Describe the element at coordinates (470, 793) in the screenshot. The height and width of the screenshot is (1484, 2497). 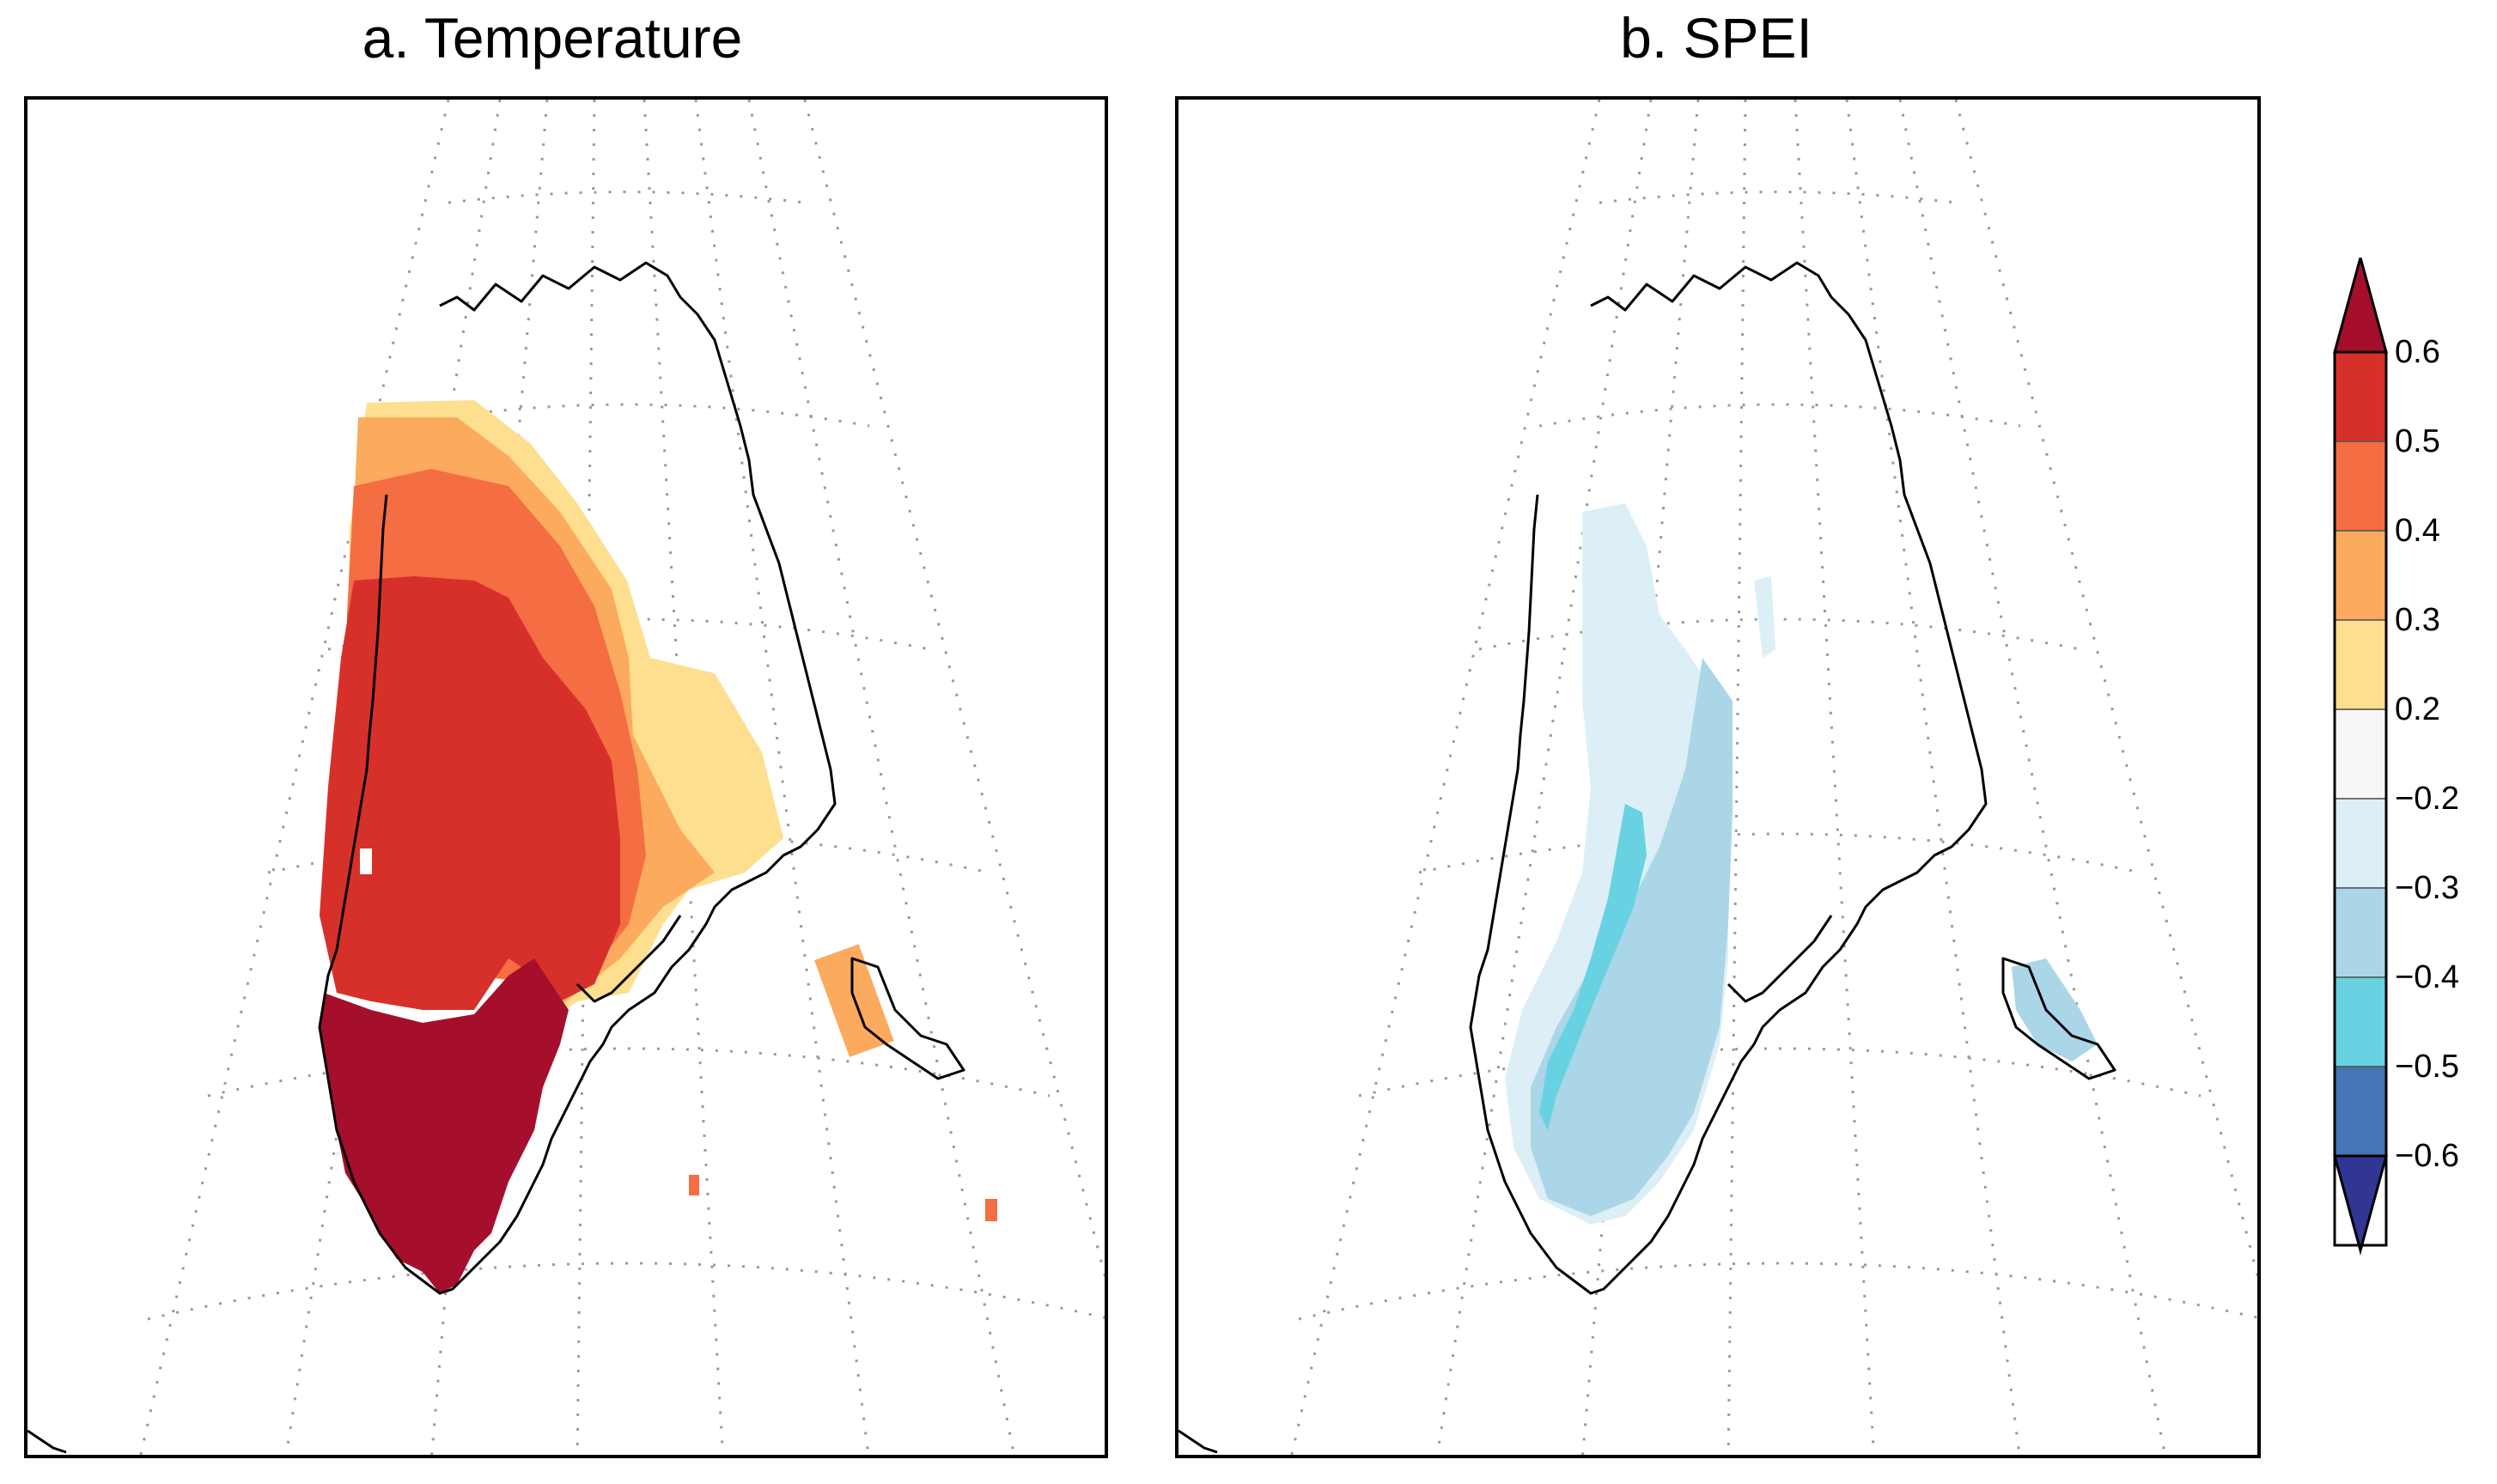
I see `temp-region-0.5-0.6` at that location.